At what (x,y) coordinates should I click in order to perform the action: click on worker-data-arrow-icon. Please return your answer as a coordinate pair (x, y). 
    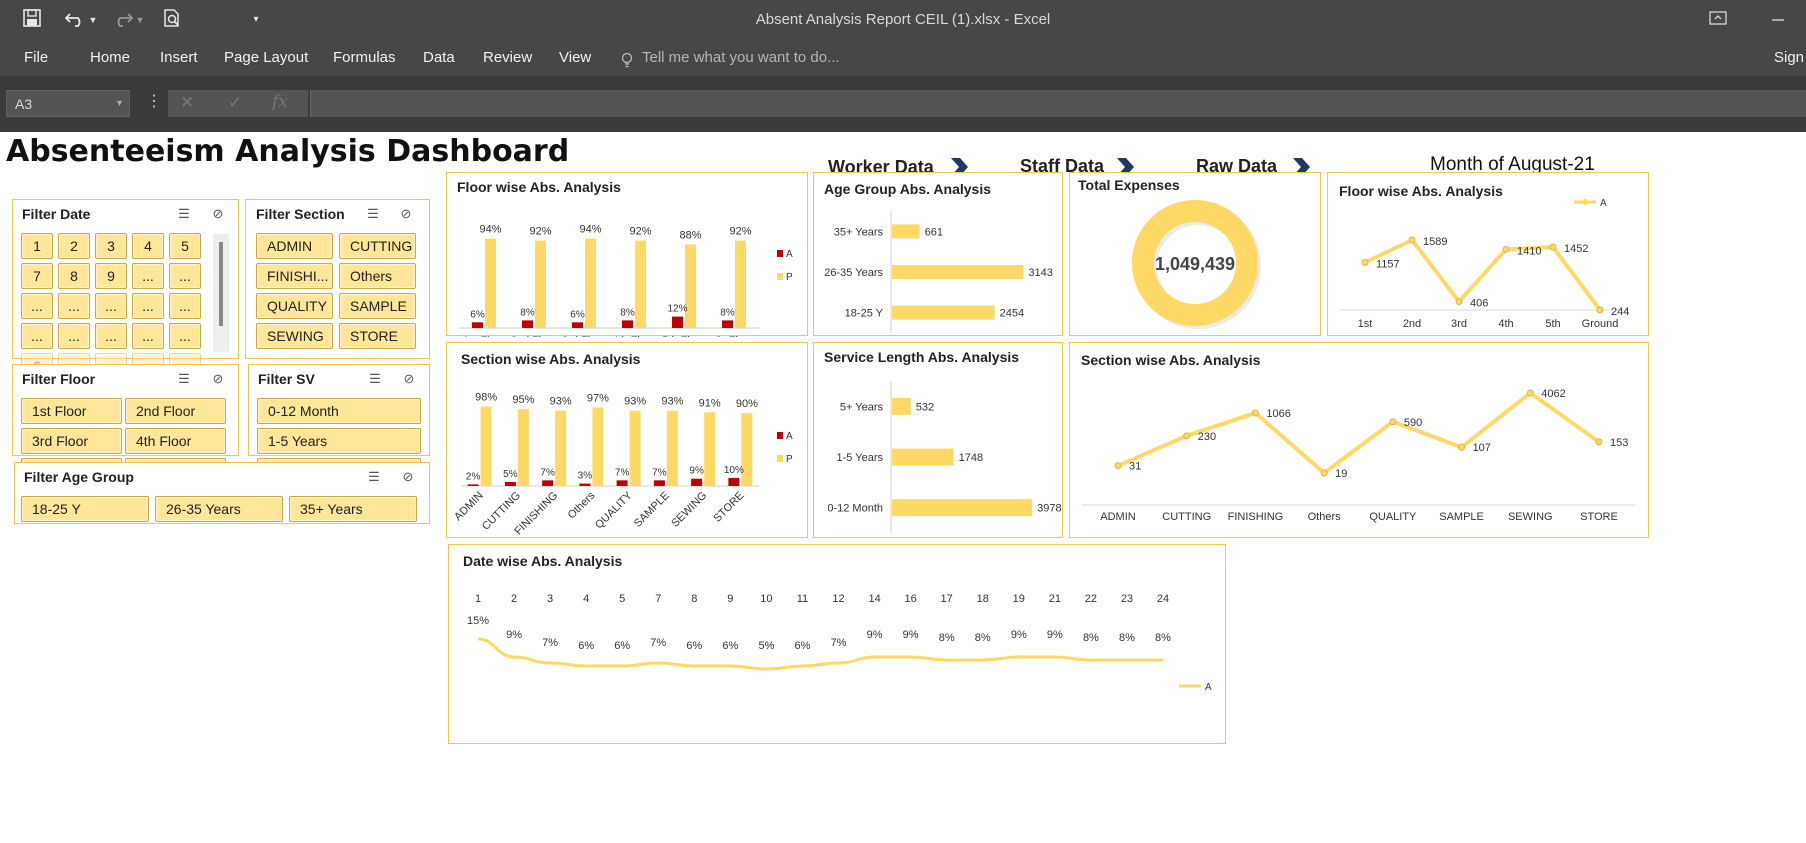
    Looking at the image, I should click on (959, 167).